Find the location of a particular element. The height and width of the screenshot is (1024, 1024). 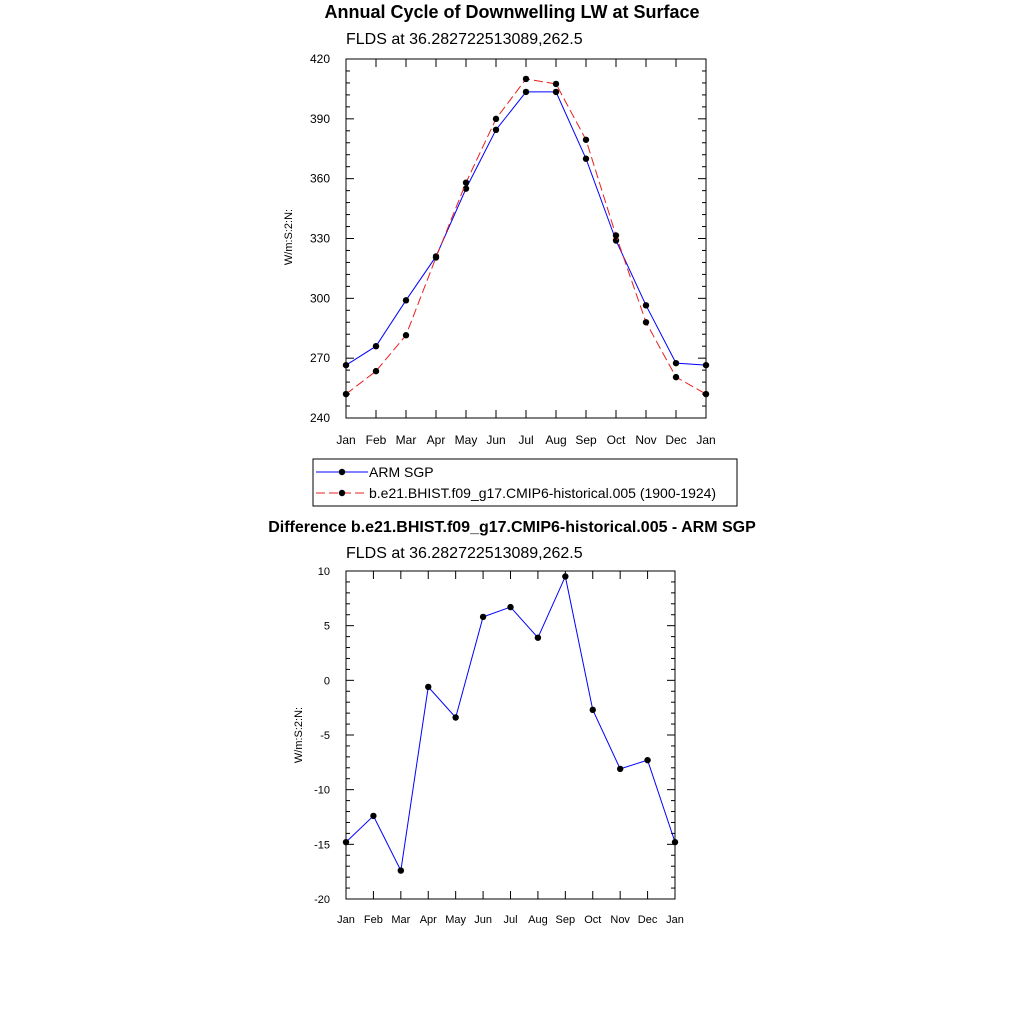

y-tick-label: -5 is located at coordinates (325, 736).